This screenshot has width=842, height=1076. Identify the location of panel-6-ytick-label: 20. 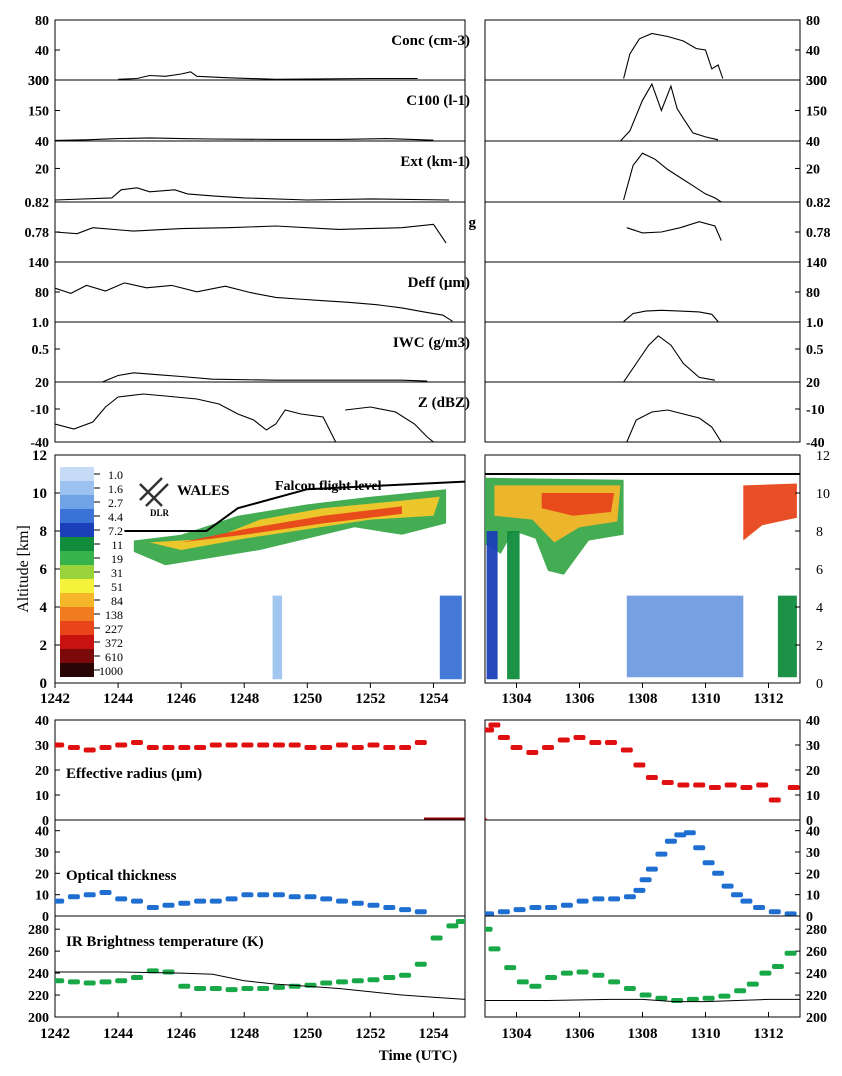
(42, 383).